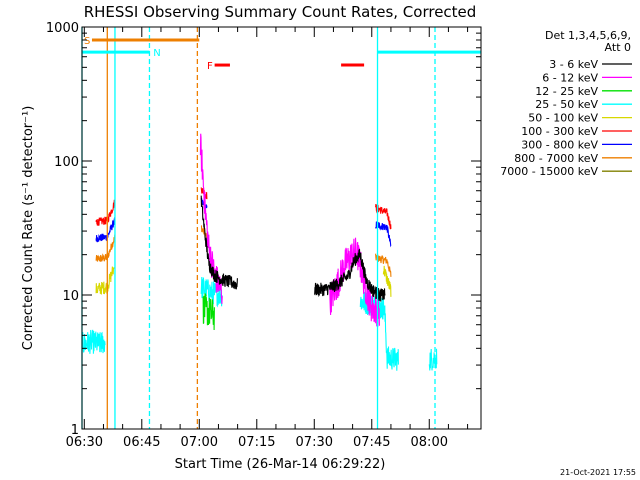 This screenshot has width=640, height=480. What do you see at coordinates (566, 91) in the screenshot?
I see `legend-label: 12 - 25 keV` at bounding box center [566, 91].